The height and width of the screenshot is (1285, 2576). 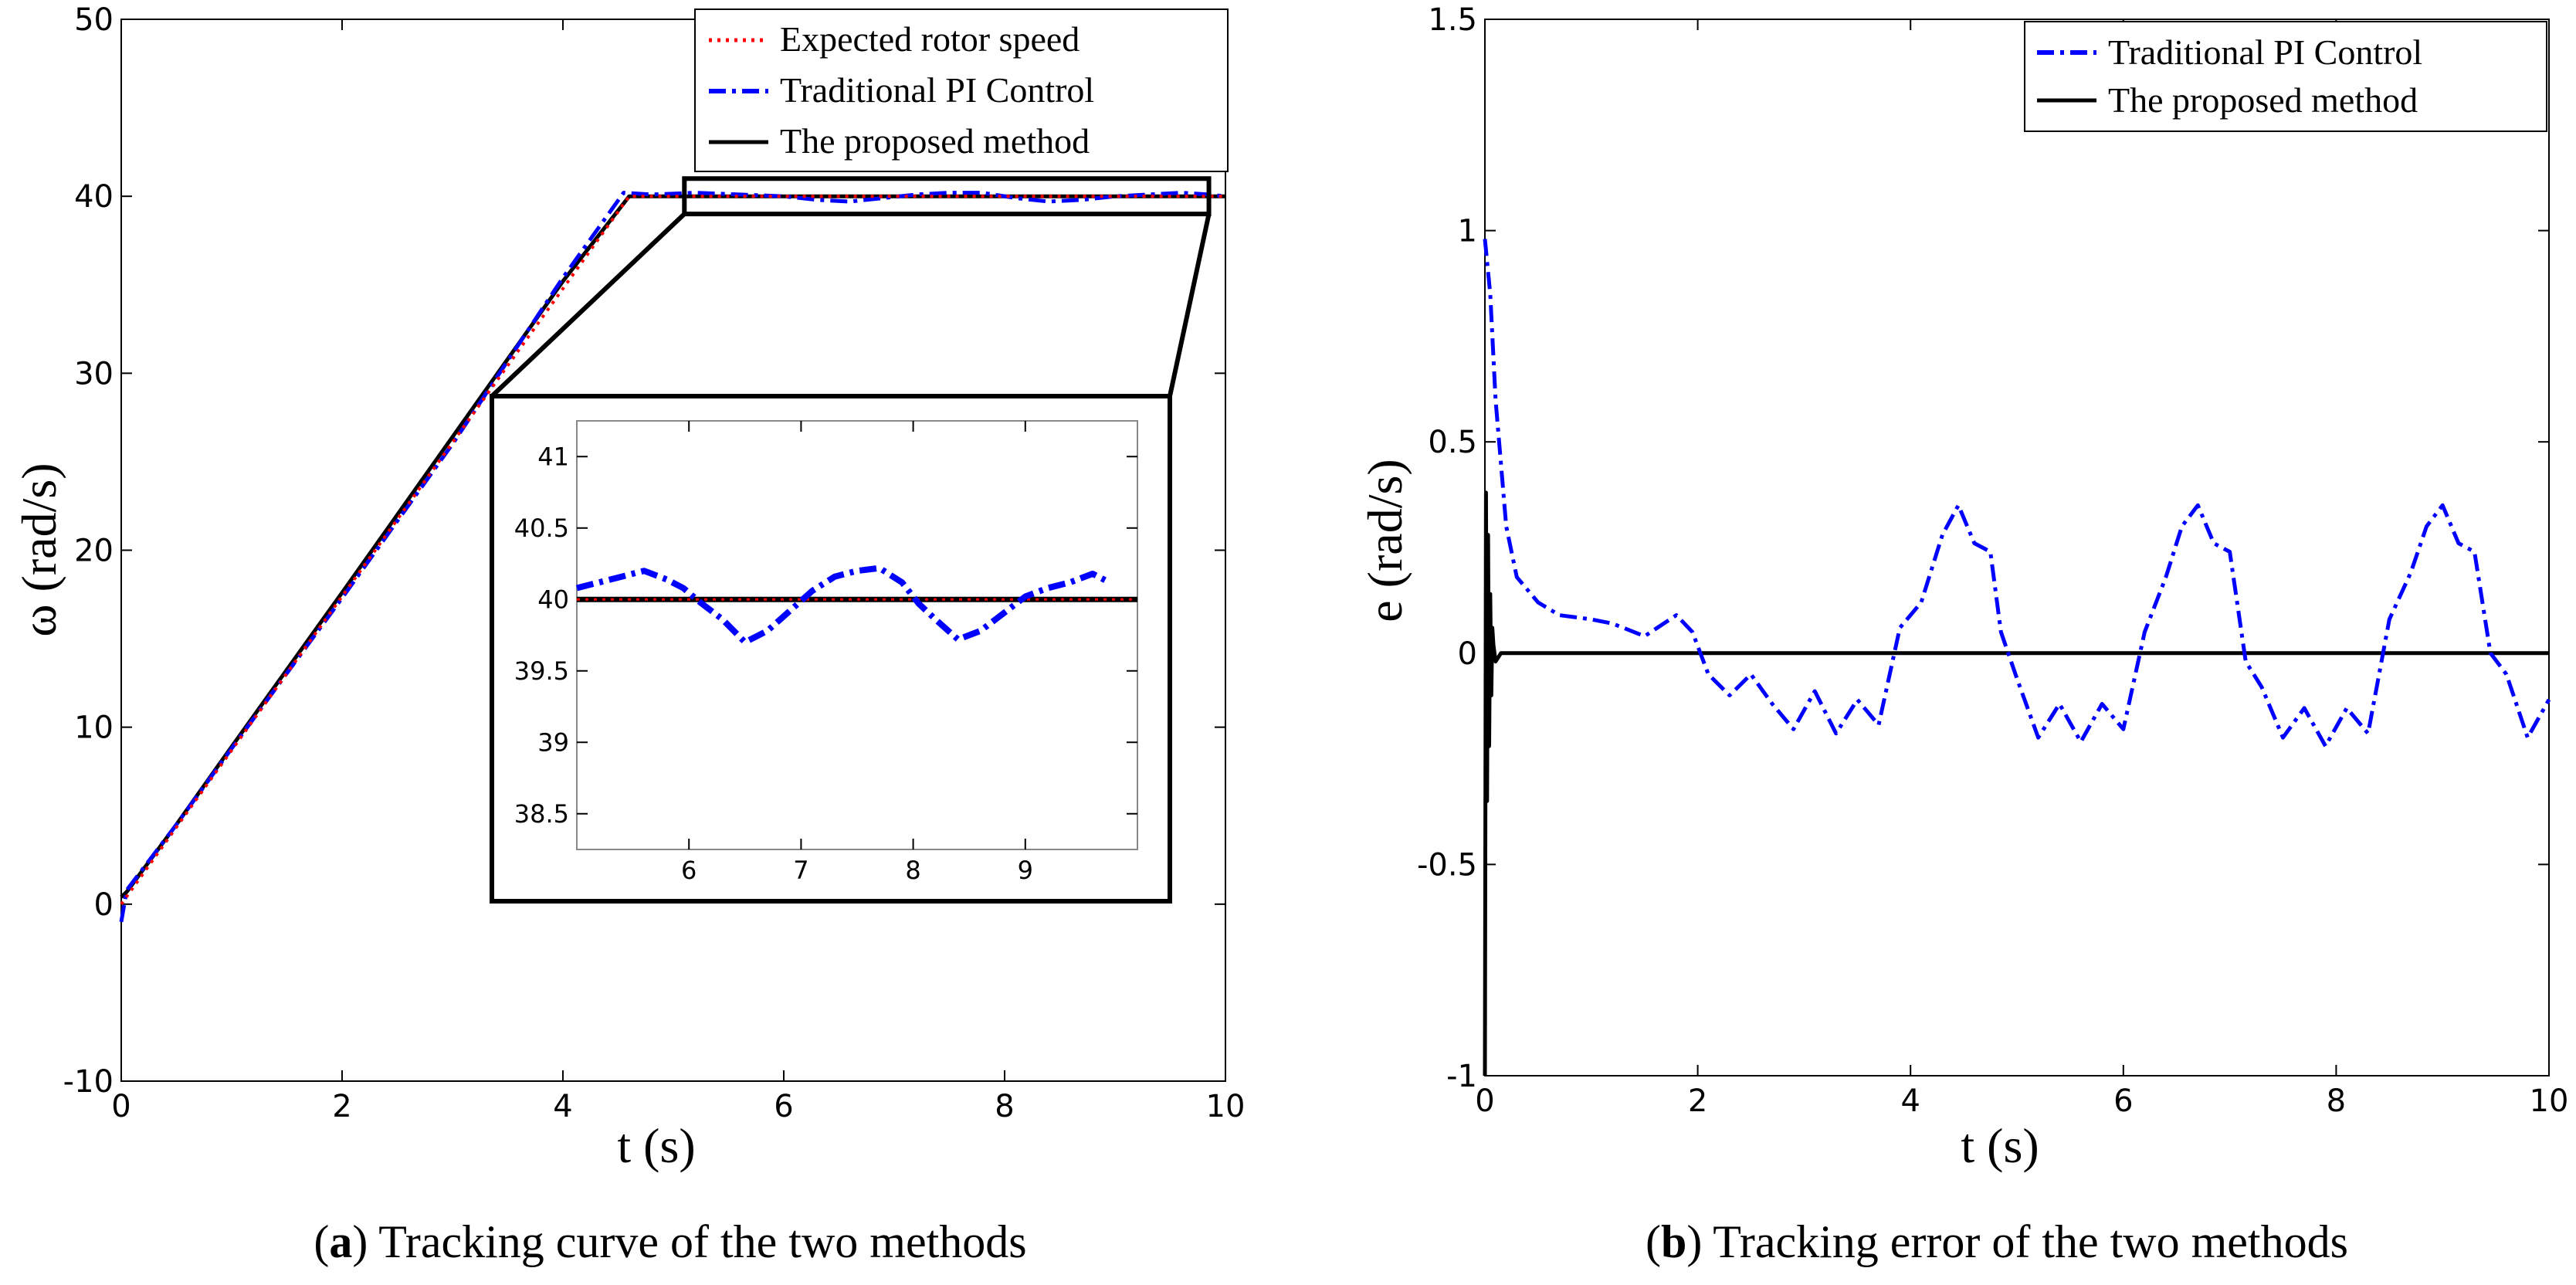 What do you see at coordinates (1384, 540) in the screenshot?
I see `panel-b-ylabel: e (rad/s)` at bounding box center [1384, 540].